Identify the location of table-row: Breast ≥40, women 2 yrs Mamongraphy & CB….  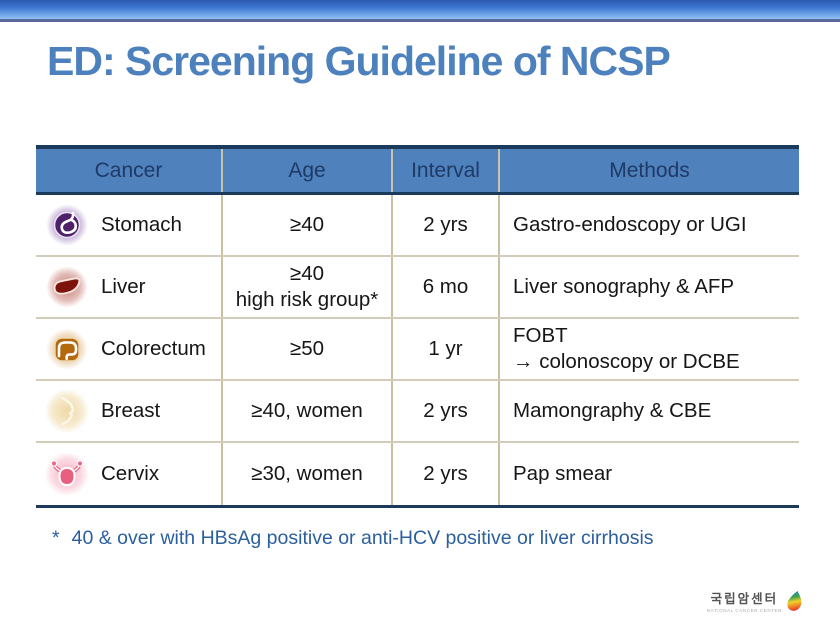
(417, 412).